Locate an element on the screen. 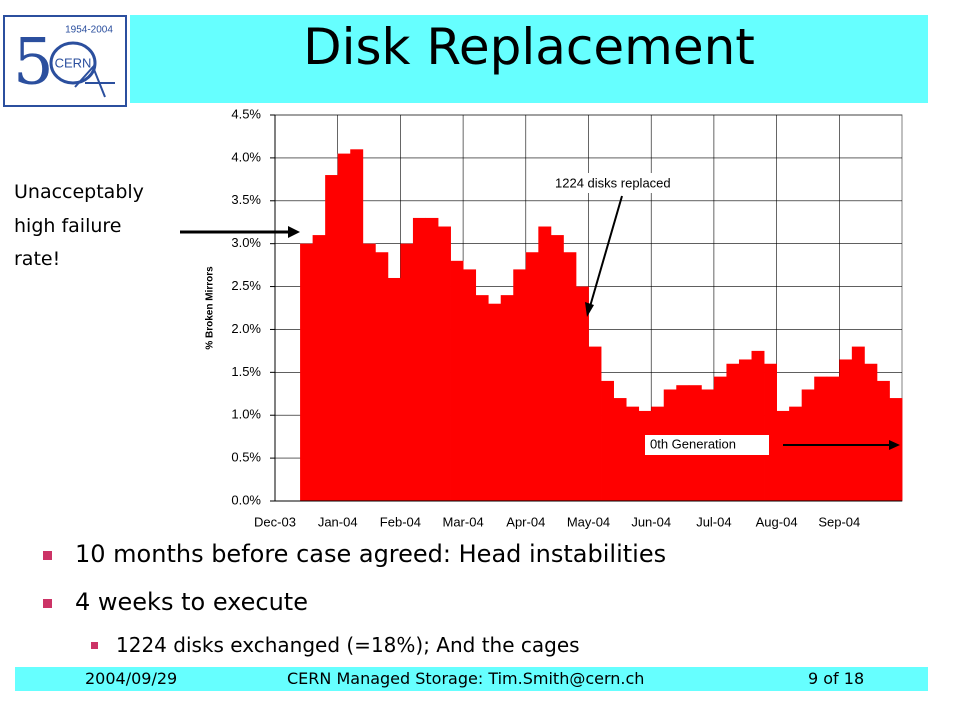  y-tick-label: 0.0% is located at coordinates (246, 499).